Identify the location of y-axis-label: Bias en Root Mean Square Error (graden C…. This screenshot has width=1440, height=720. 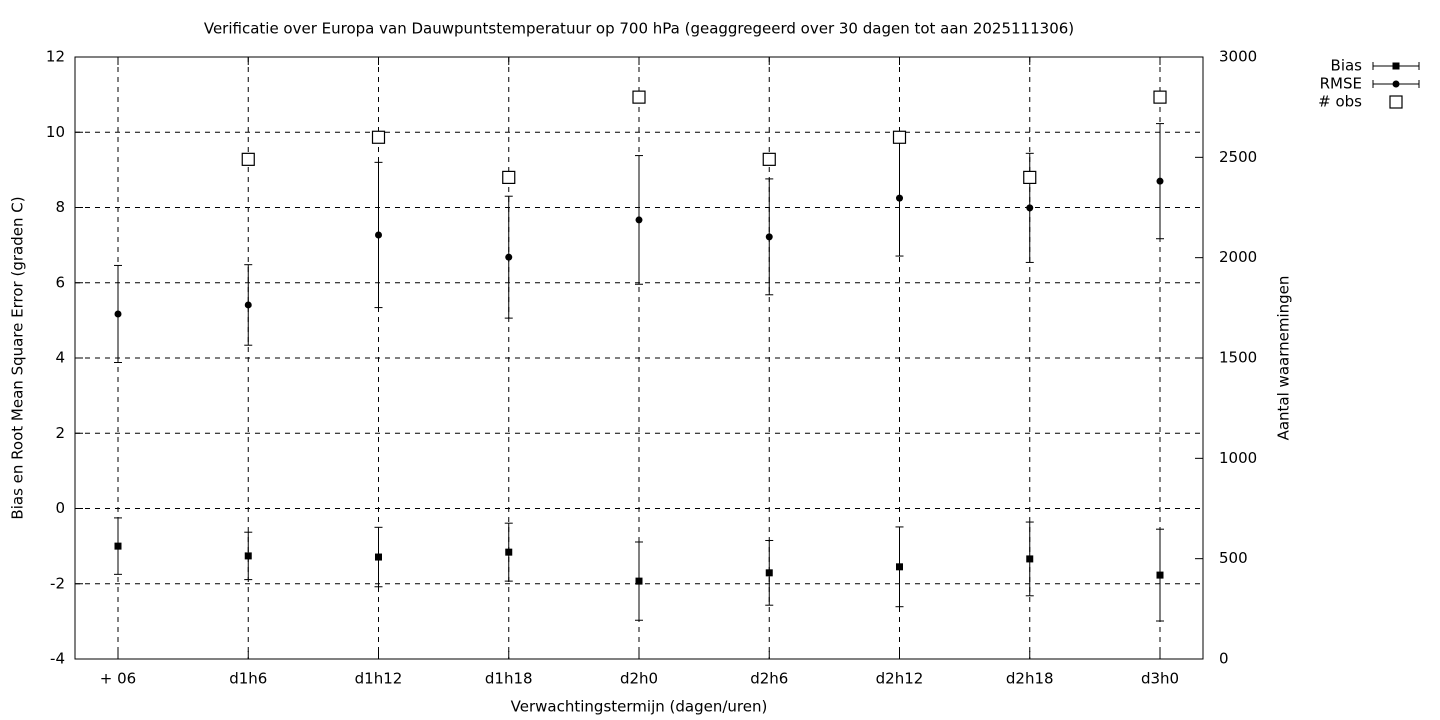
(18, 357).